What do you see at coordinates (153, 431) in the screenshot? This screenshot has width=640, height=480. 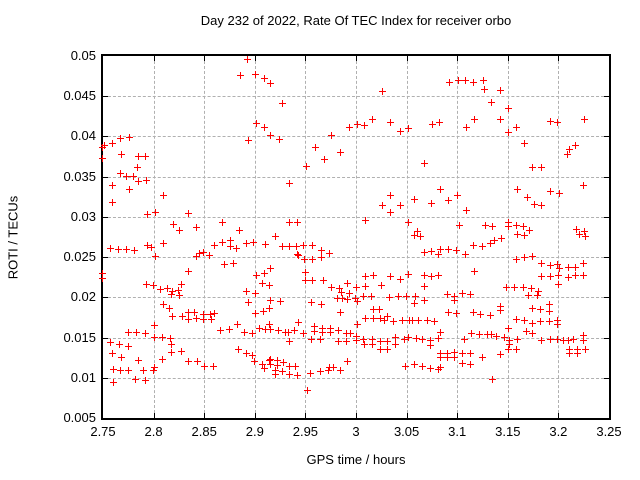 I see `x-tick-label: 2.8` at bounding box center [153, 431].